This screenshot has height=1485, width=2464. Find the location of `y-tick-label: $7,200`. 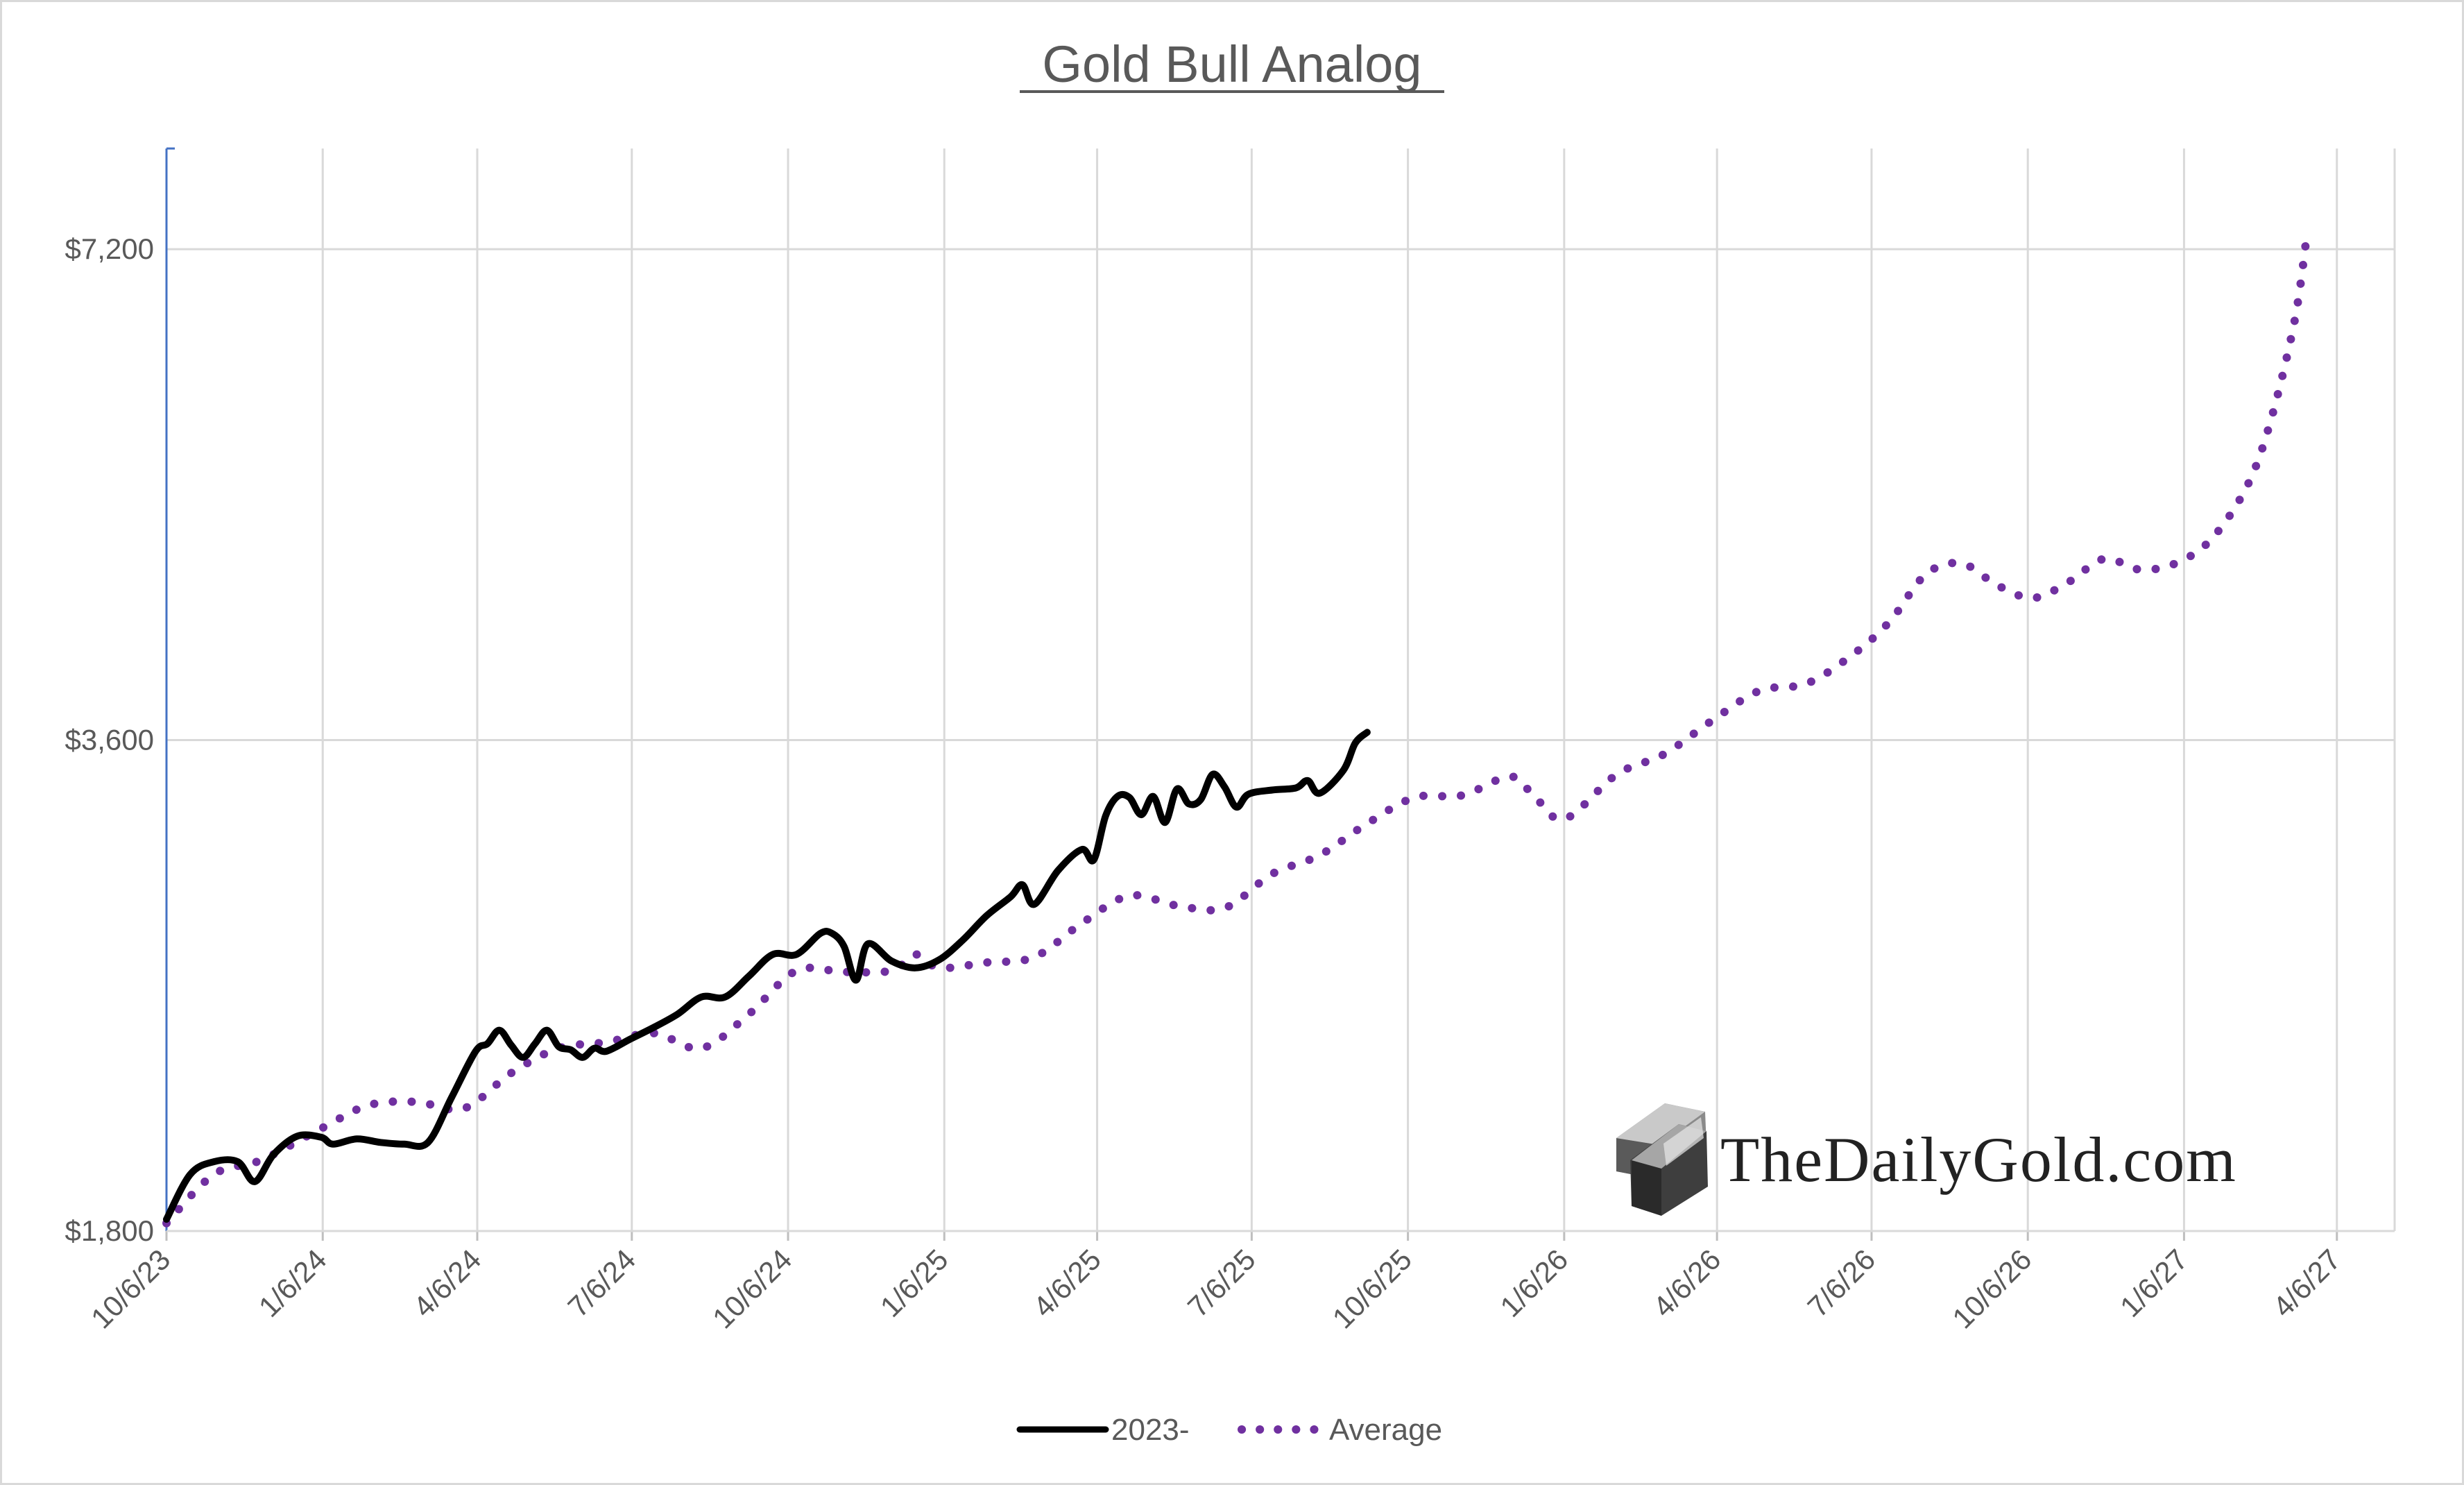

y-tick-label: $7,200 is located at coordinates (109, 248).